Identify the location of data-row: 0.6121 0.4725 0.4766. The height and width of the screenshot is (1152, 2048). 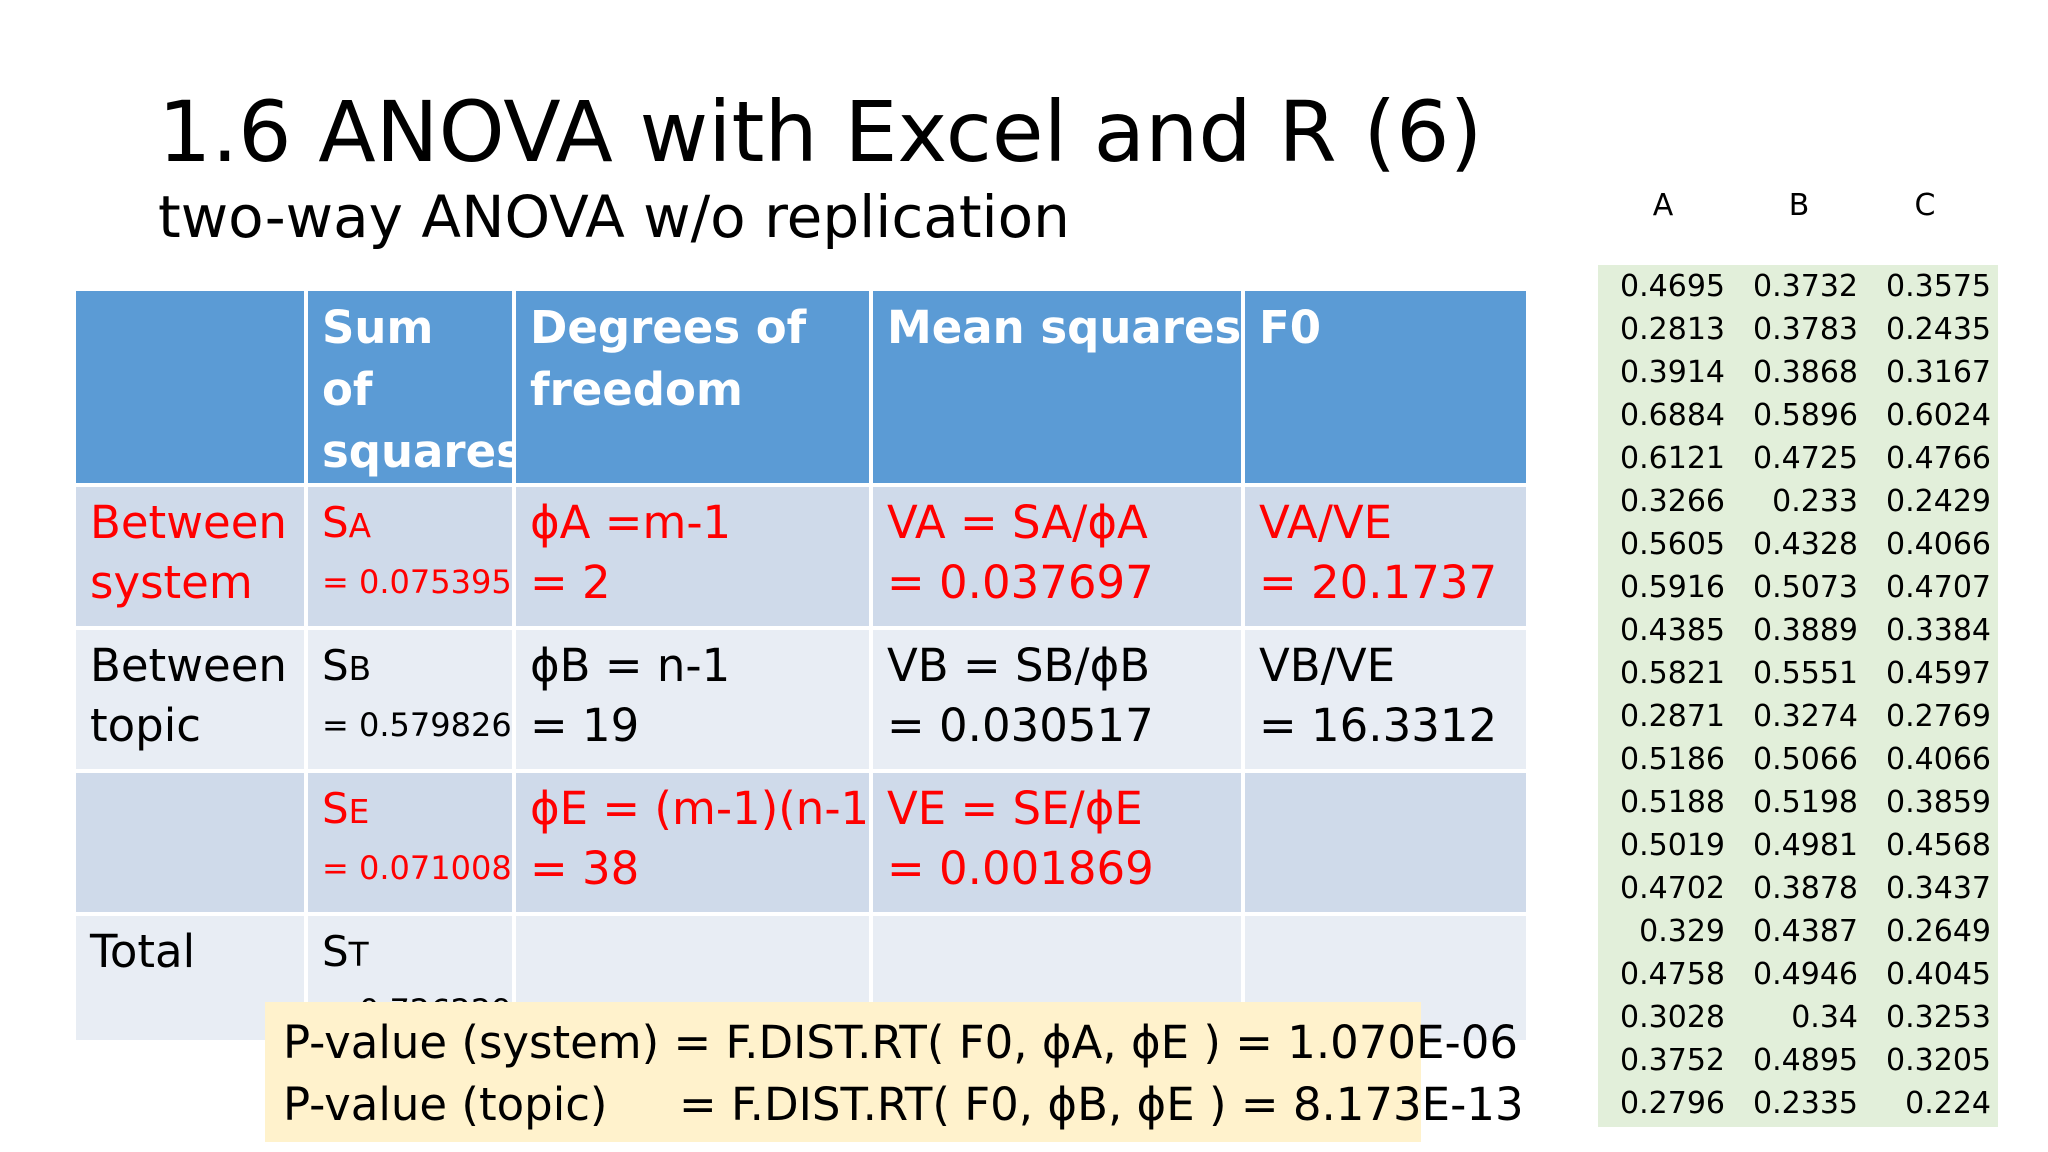
(1798, 458).